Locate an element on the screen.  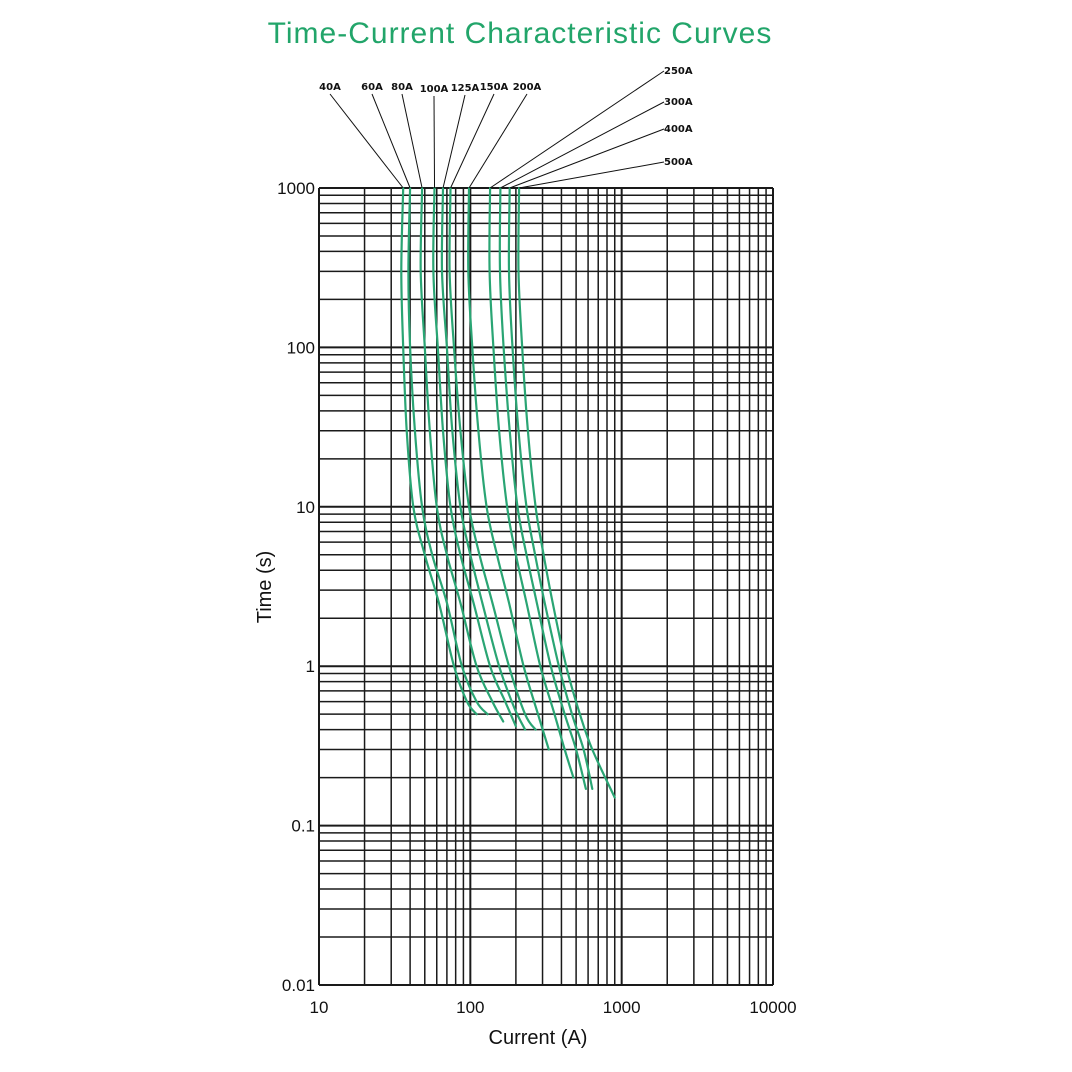
series-curve-80A is located at coordinates (462, 454).